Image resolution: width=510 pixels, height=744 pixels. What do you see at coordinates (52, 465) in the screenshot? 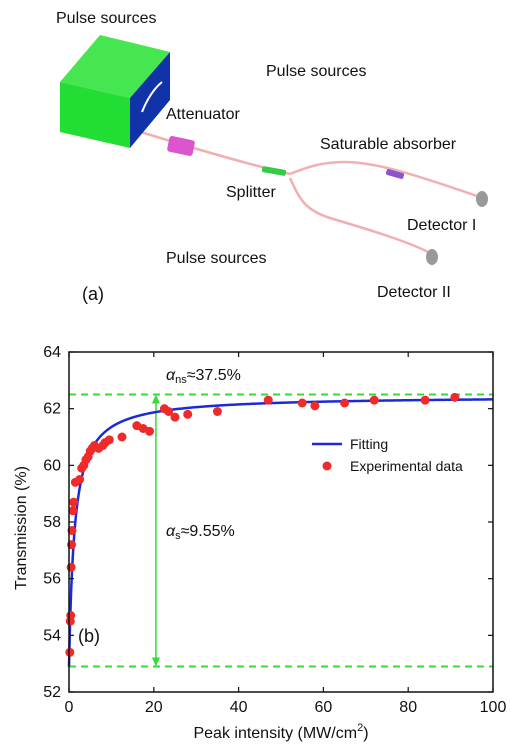
I see `y-tick-label: 60` at bounding box center [52, 465].